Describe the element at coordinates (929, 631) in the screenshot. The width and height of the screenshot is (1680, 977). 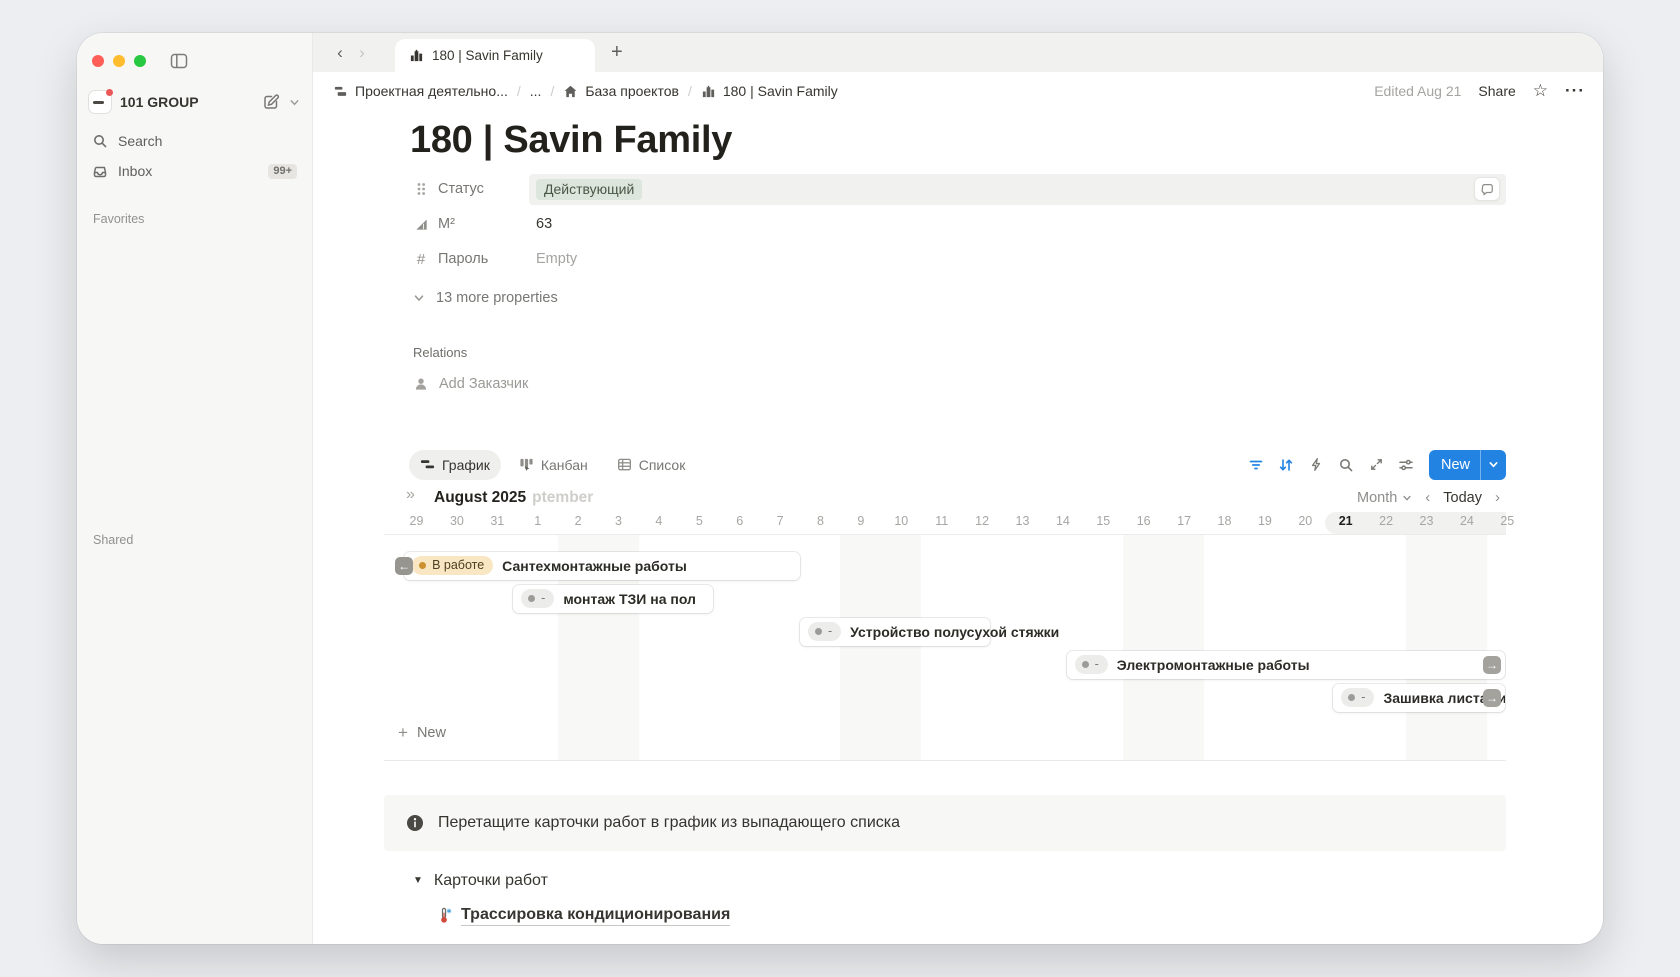
I see `timeline-card: - Устройство полусухой стяжки` at that location.